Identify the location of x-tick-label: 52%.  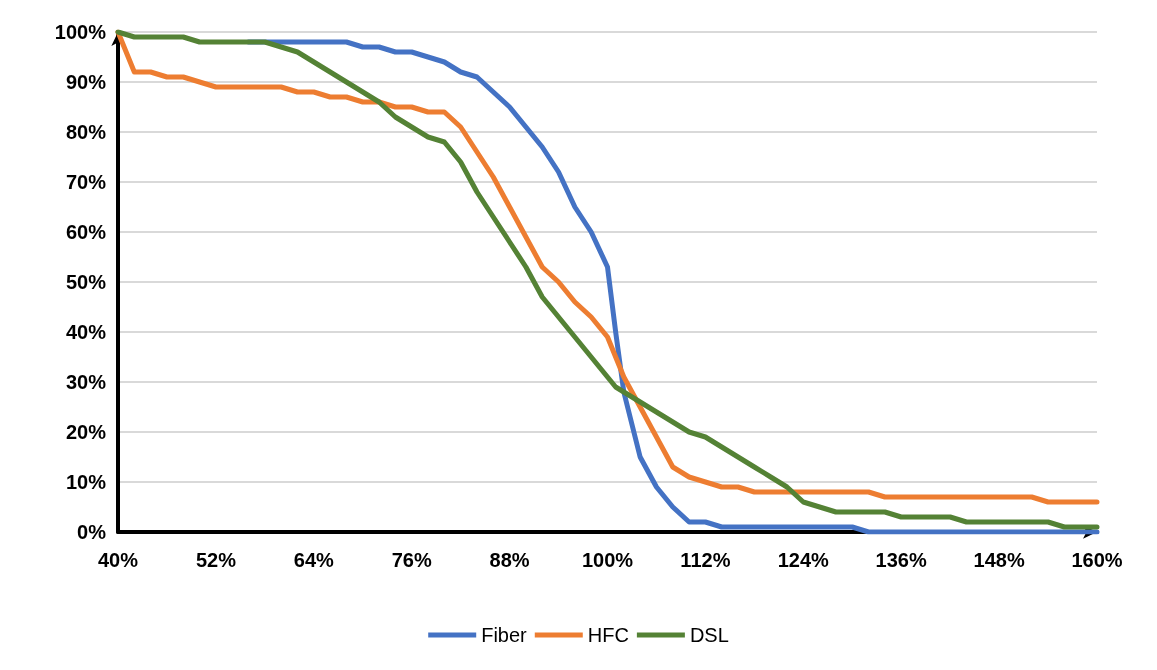
(216, 560).